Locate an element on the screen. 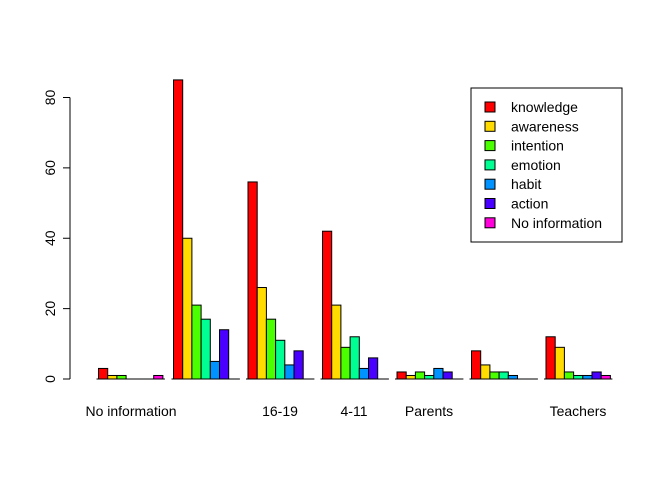  legend-item: action is located at coordinates (516, 204).